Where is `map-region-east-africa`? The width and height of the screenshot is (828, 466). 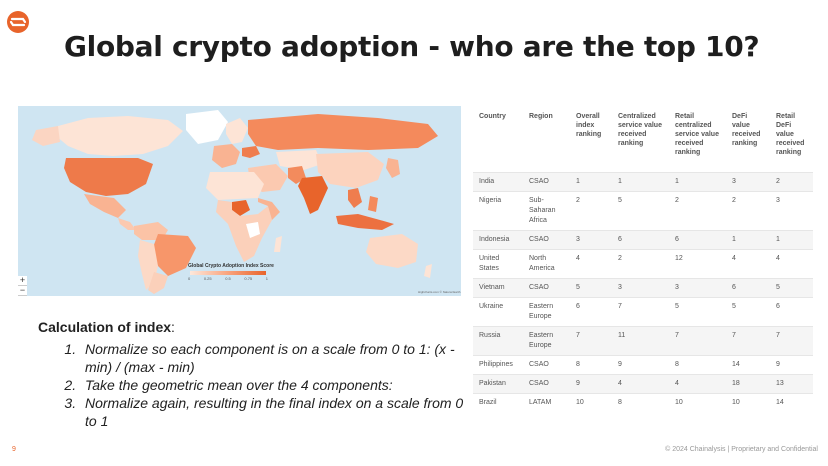 map-region-east-africa is located at coordinates (269, 209).